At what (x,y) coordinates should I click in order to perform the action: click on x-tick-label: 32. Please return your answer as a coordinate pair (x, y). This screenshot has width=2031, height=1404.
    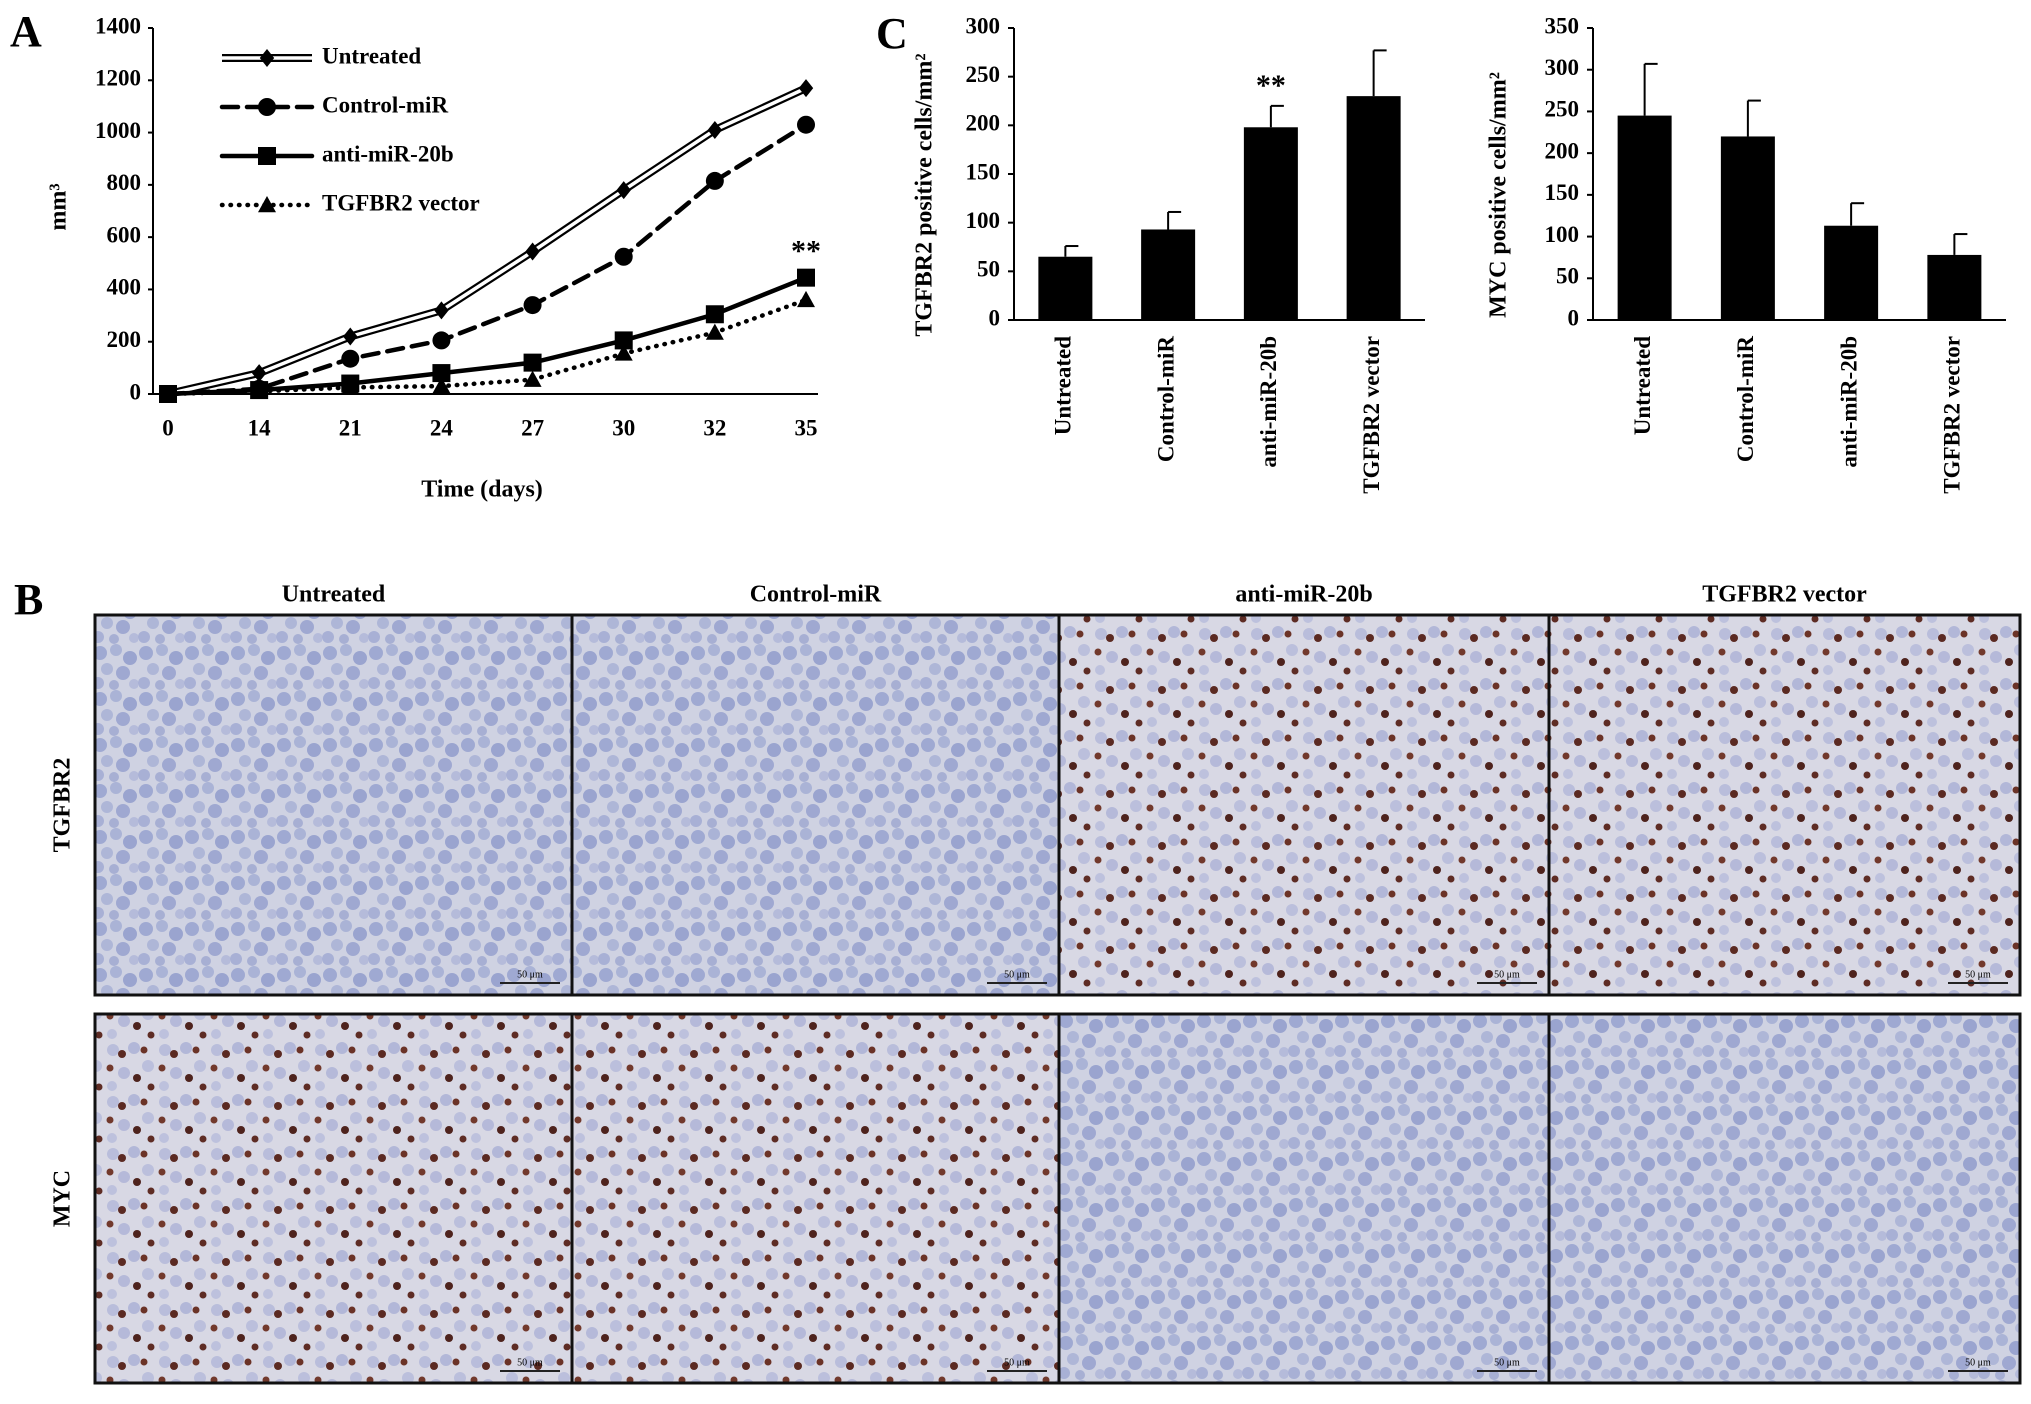
    Looking at the image, I should click on (714, 427).